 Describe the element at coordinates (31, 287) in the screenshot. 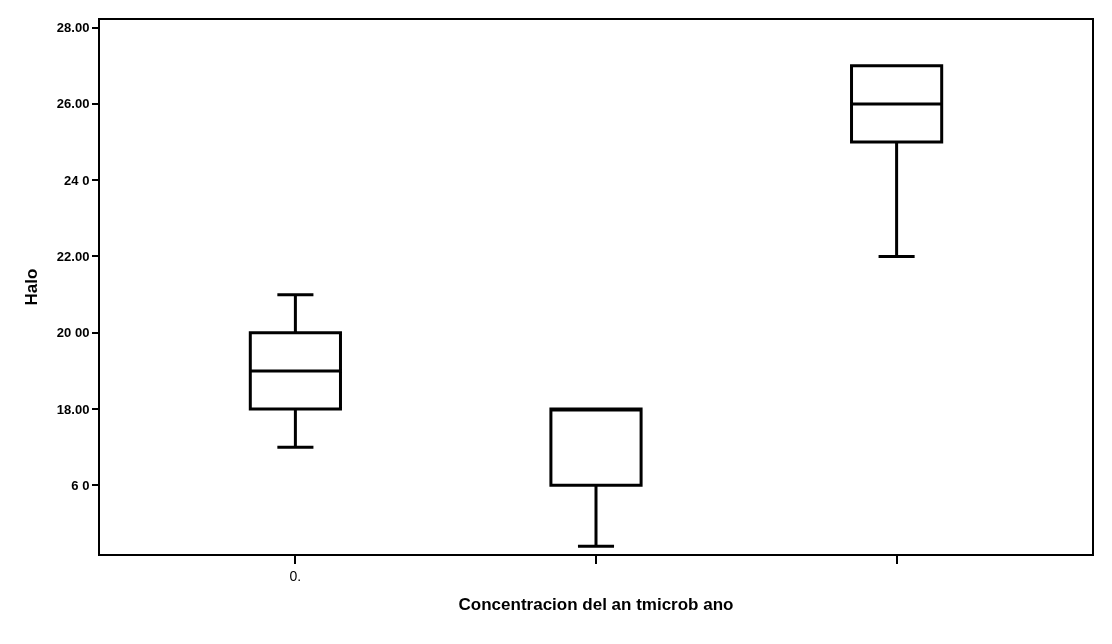

I see `y-axis-title: Halo` at that location.